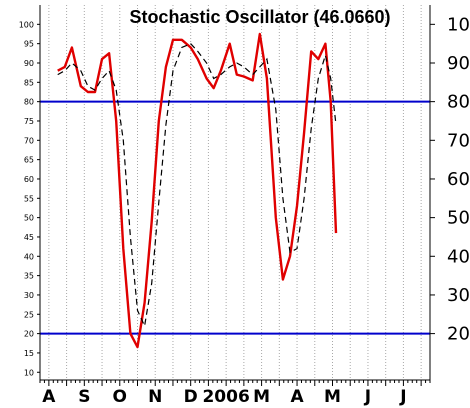  I want to click on right-tick-label: 30, so click(458, 295).